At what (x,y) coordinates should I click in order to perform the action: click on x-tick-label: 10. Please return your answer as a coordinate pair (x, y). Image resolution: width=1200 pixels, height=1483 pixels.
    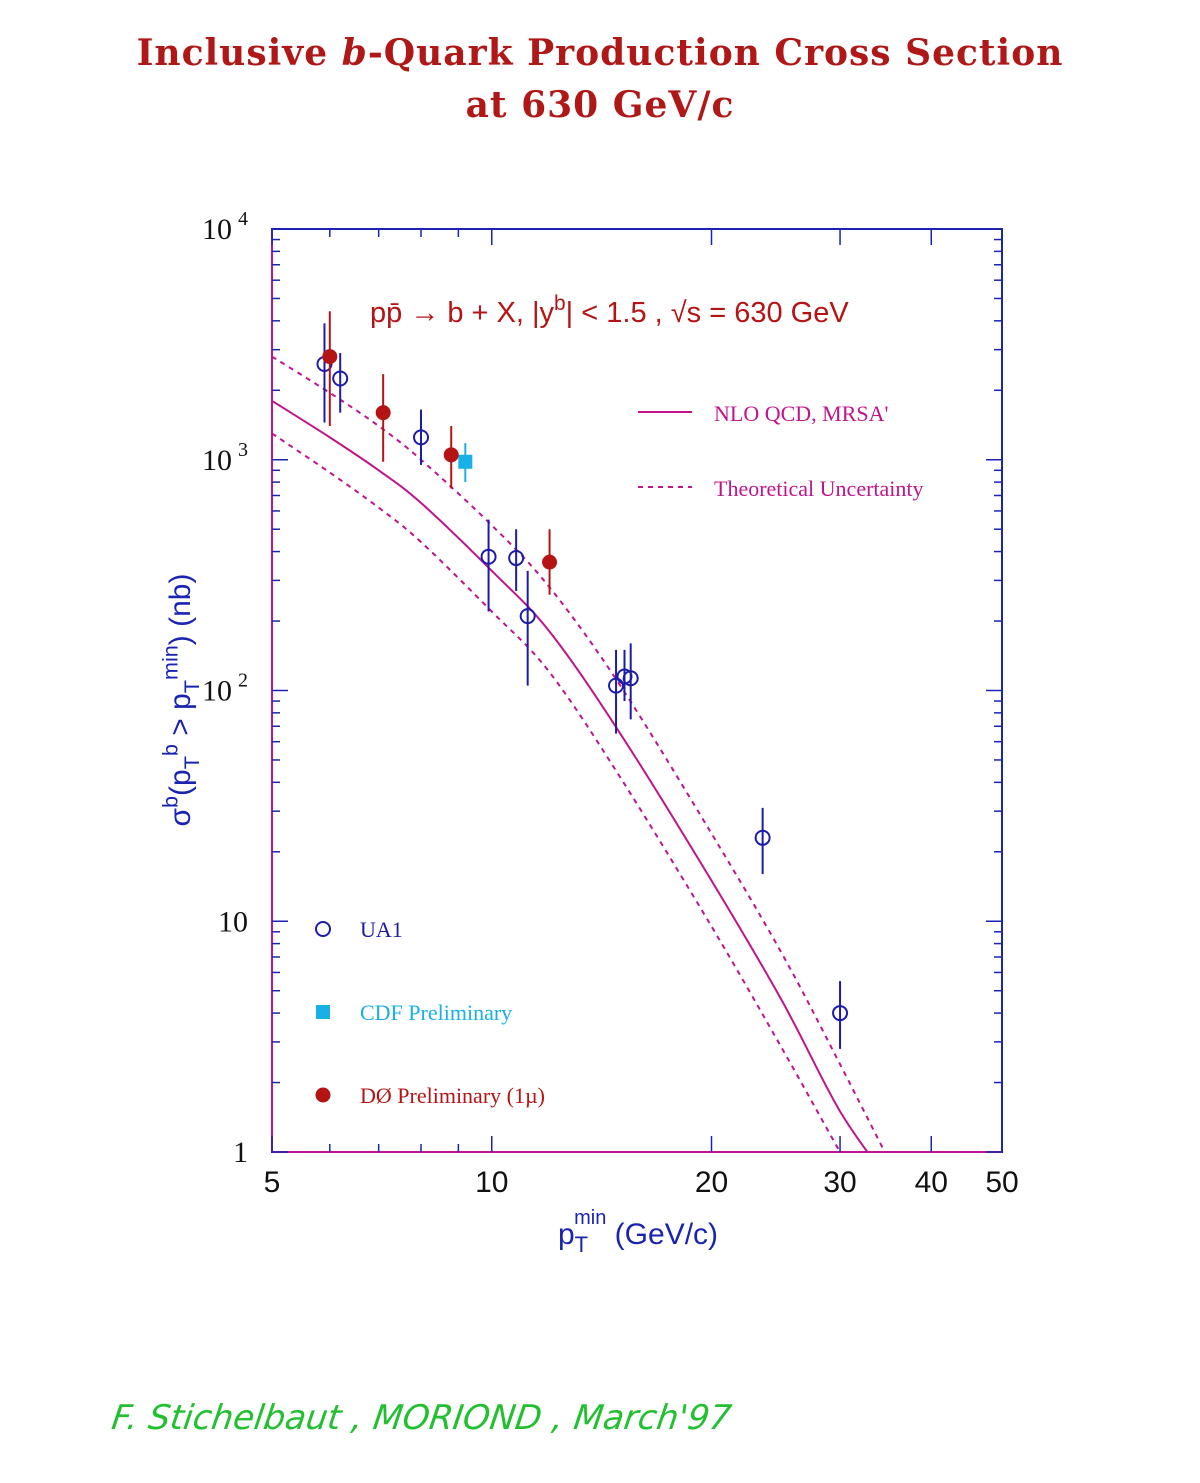
    Looking at the image, I should click on (491, 1182).